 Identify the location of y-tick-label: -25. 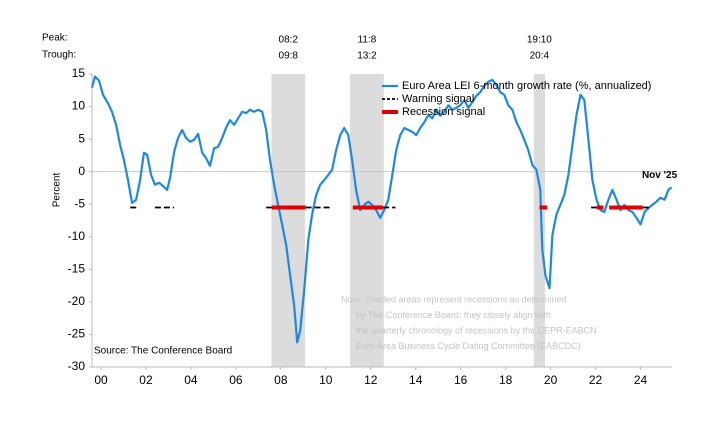
(77, 334).